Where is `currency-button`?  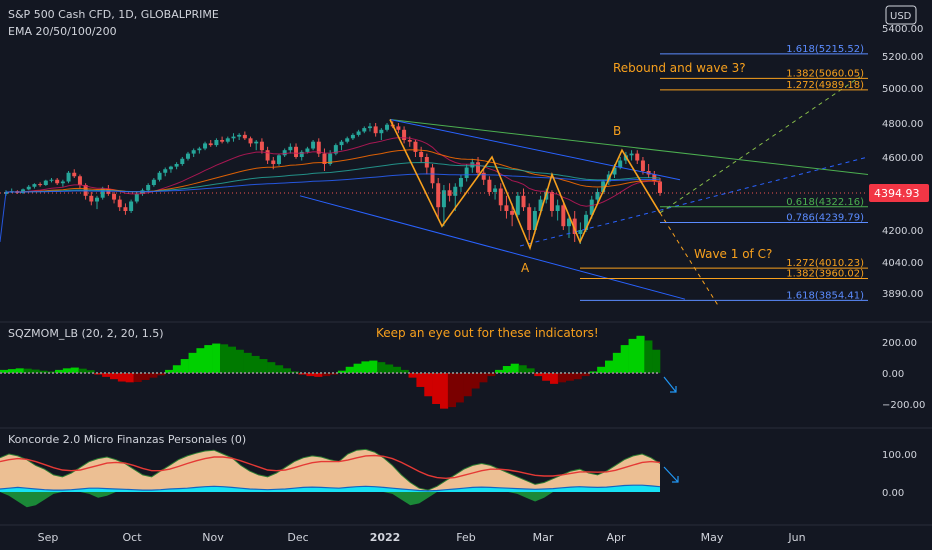
currency-button is located at coordinates (901, 15).